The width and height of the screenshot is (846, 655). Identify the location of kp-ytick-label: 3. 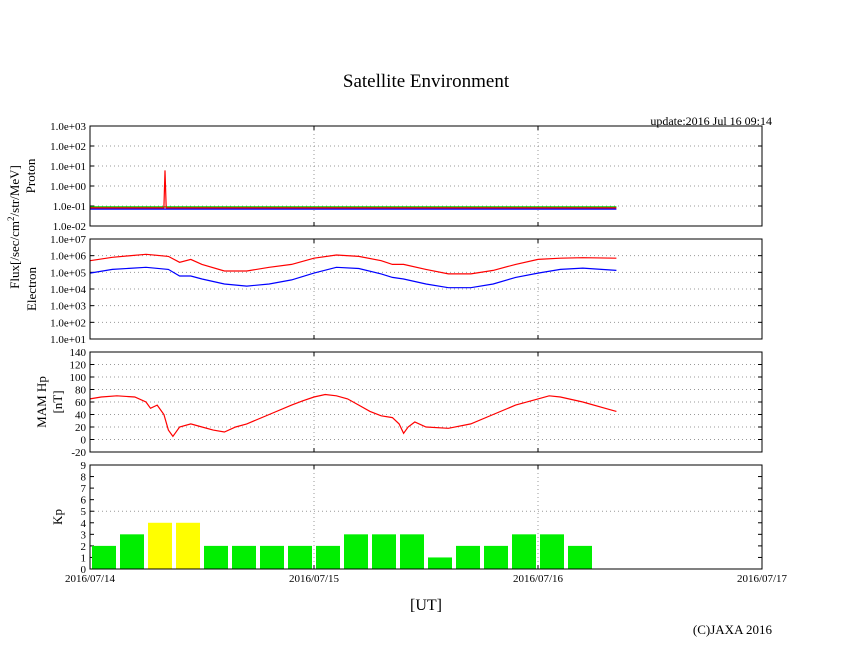
(84, 535).